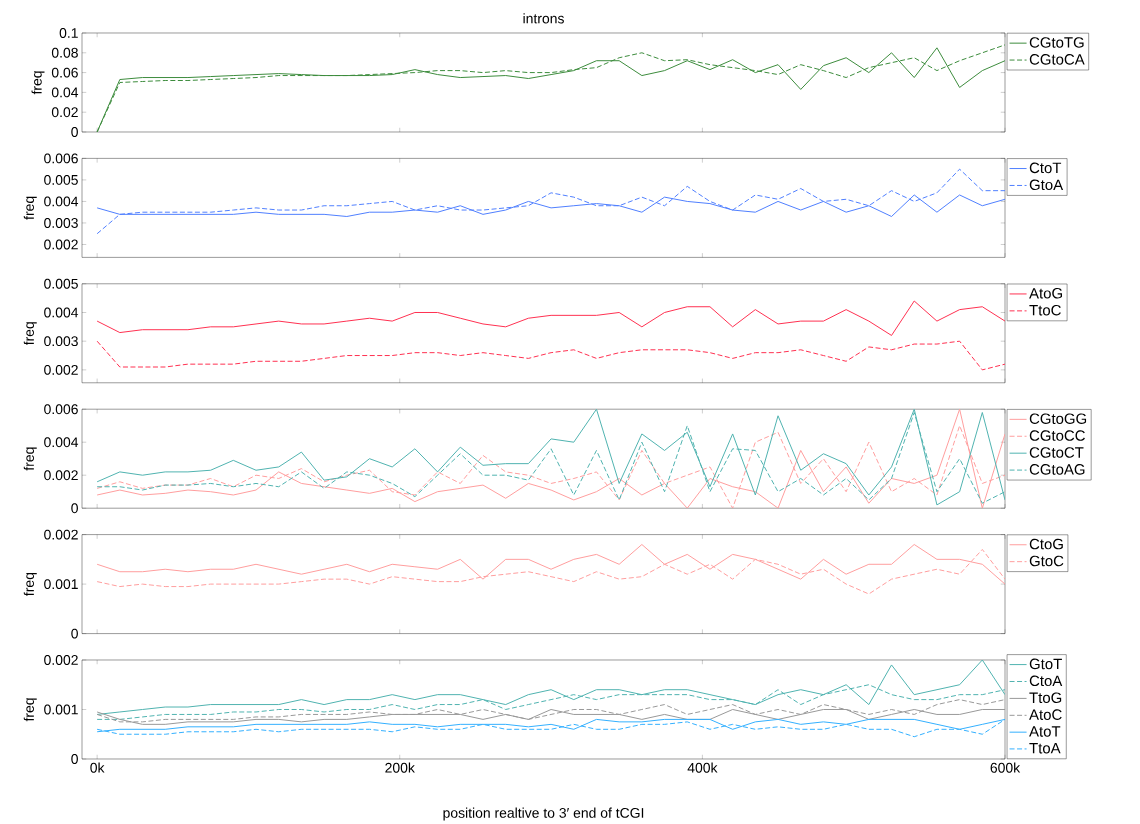 The width and height of the screenshot is (1140, 824). I want to click on chart-title: introns, so click(543, 18).